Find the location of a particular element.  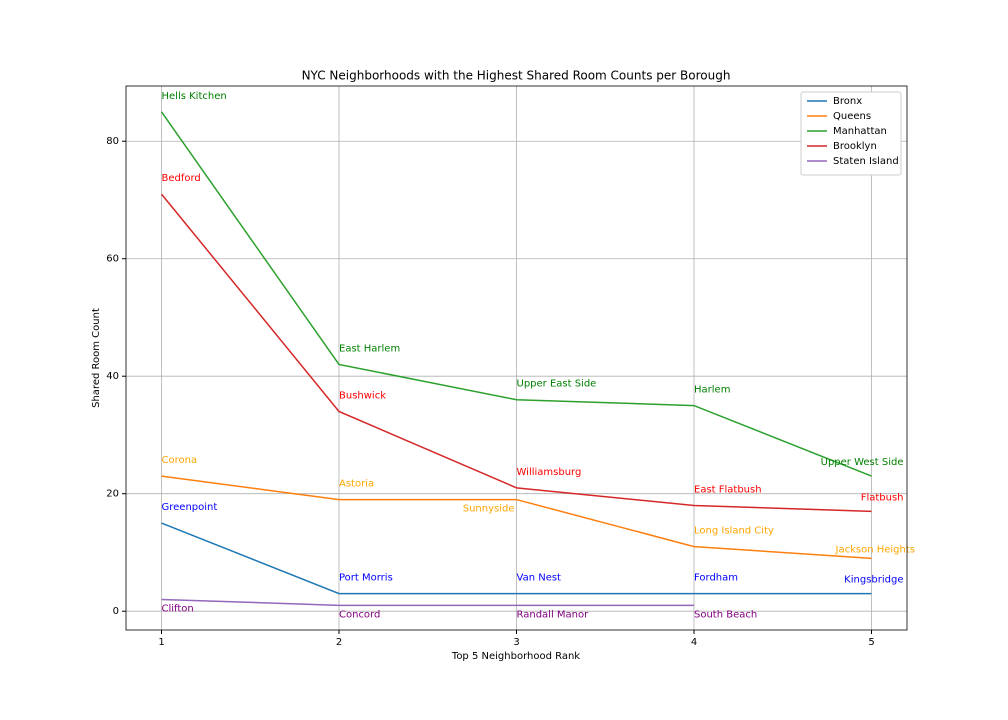

x-tick-label: 4 is located at coordinates (694, 642).